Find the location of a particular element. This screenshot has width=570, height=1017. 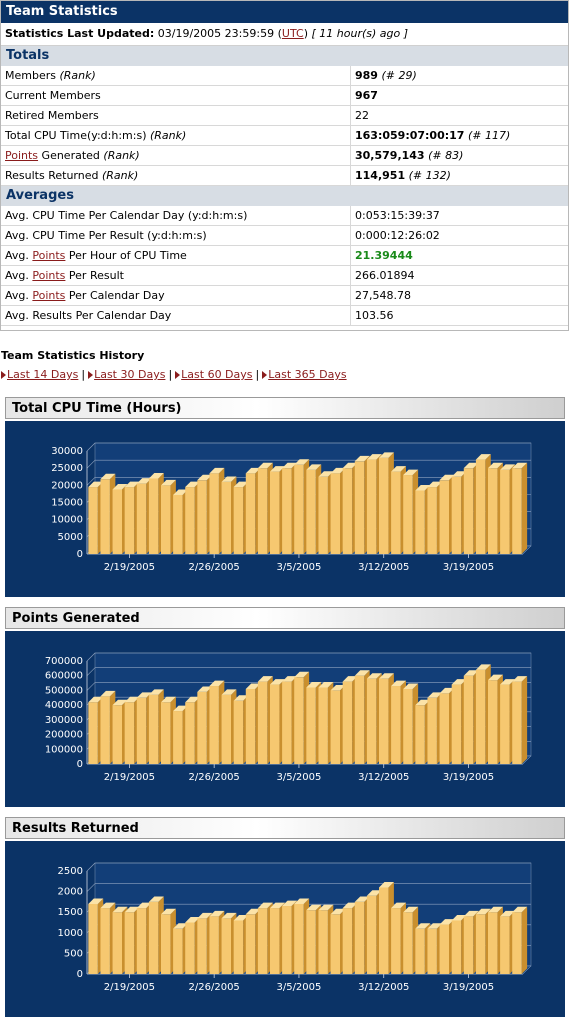

row-label: Generated is located at coordinates (70, 155).